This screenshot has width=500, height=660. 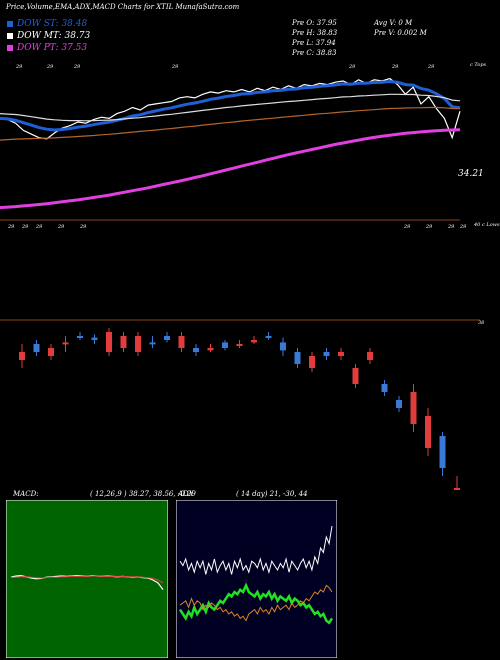 I want to click on stat-avg-volume: Avg V: 0 M, so click(x=393, y=23).